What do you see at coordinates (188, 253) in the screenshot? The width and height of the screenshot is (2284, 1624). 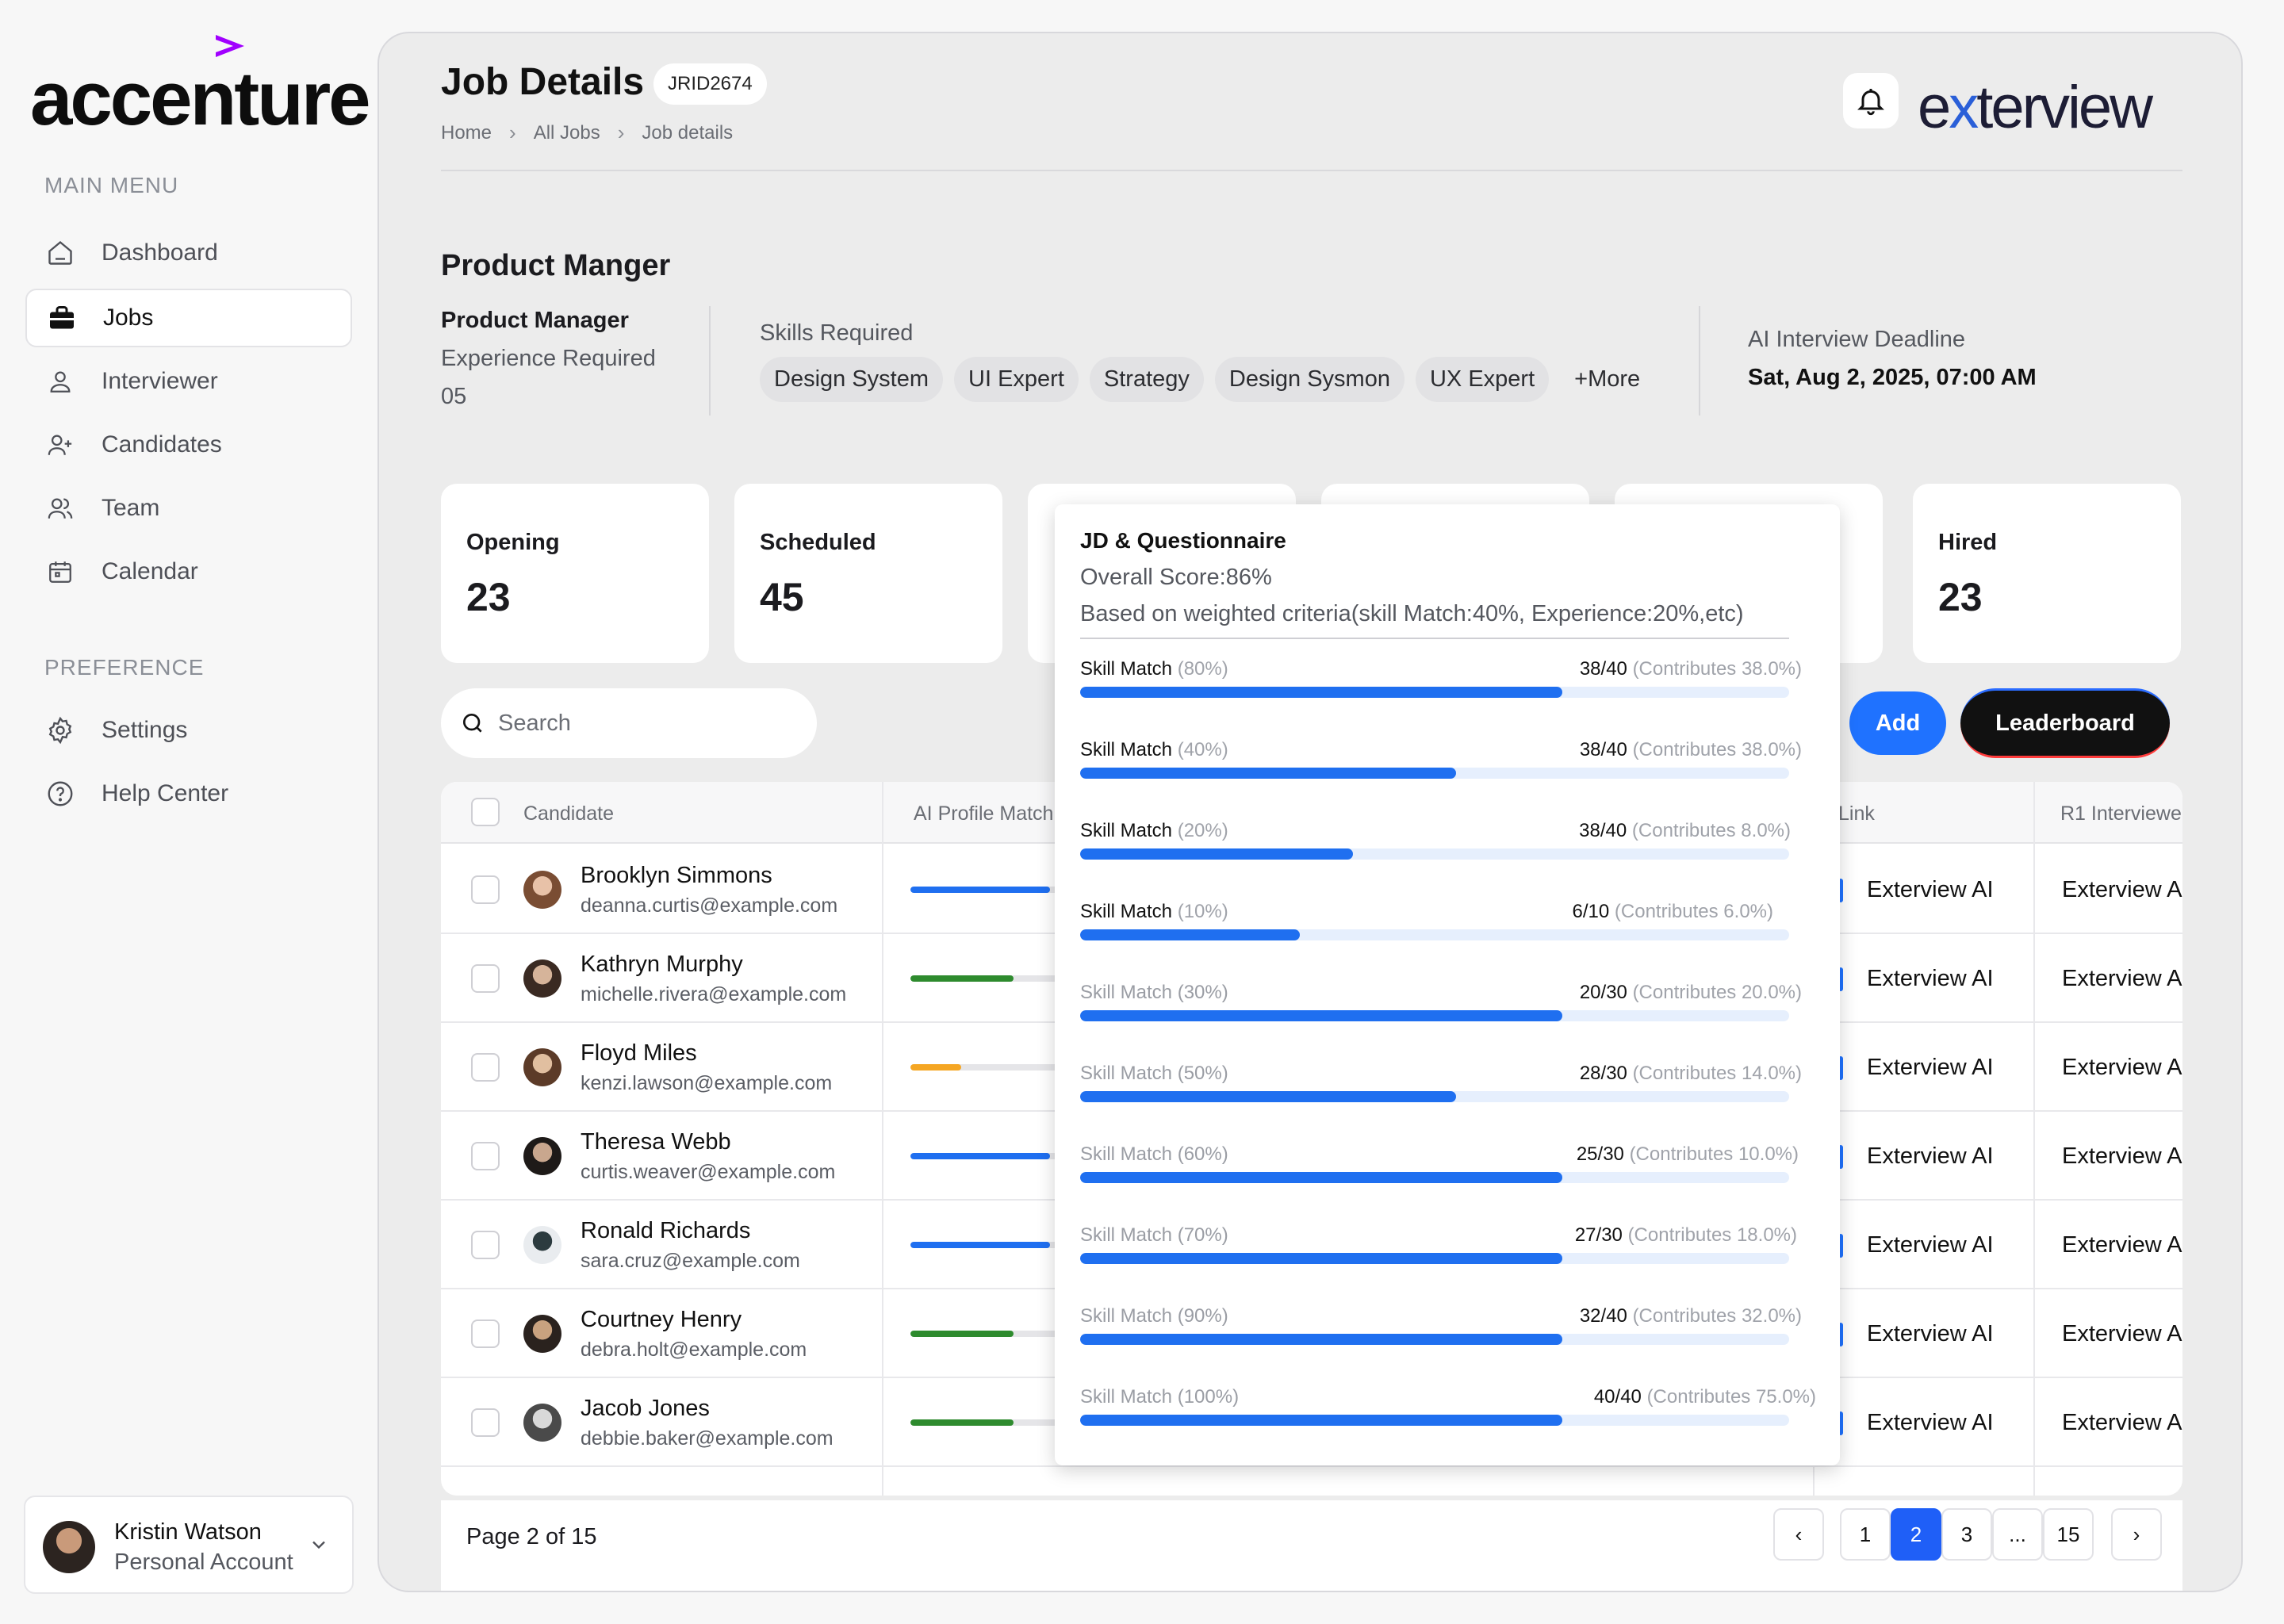 I see `sidebar-item-dashboard: Dashboard` at bounding box center [188, 253].